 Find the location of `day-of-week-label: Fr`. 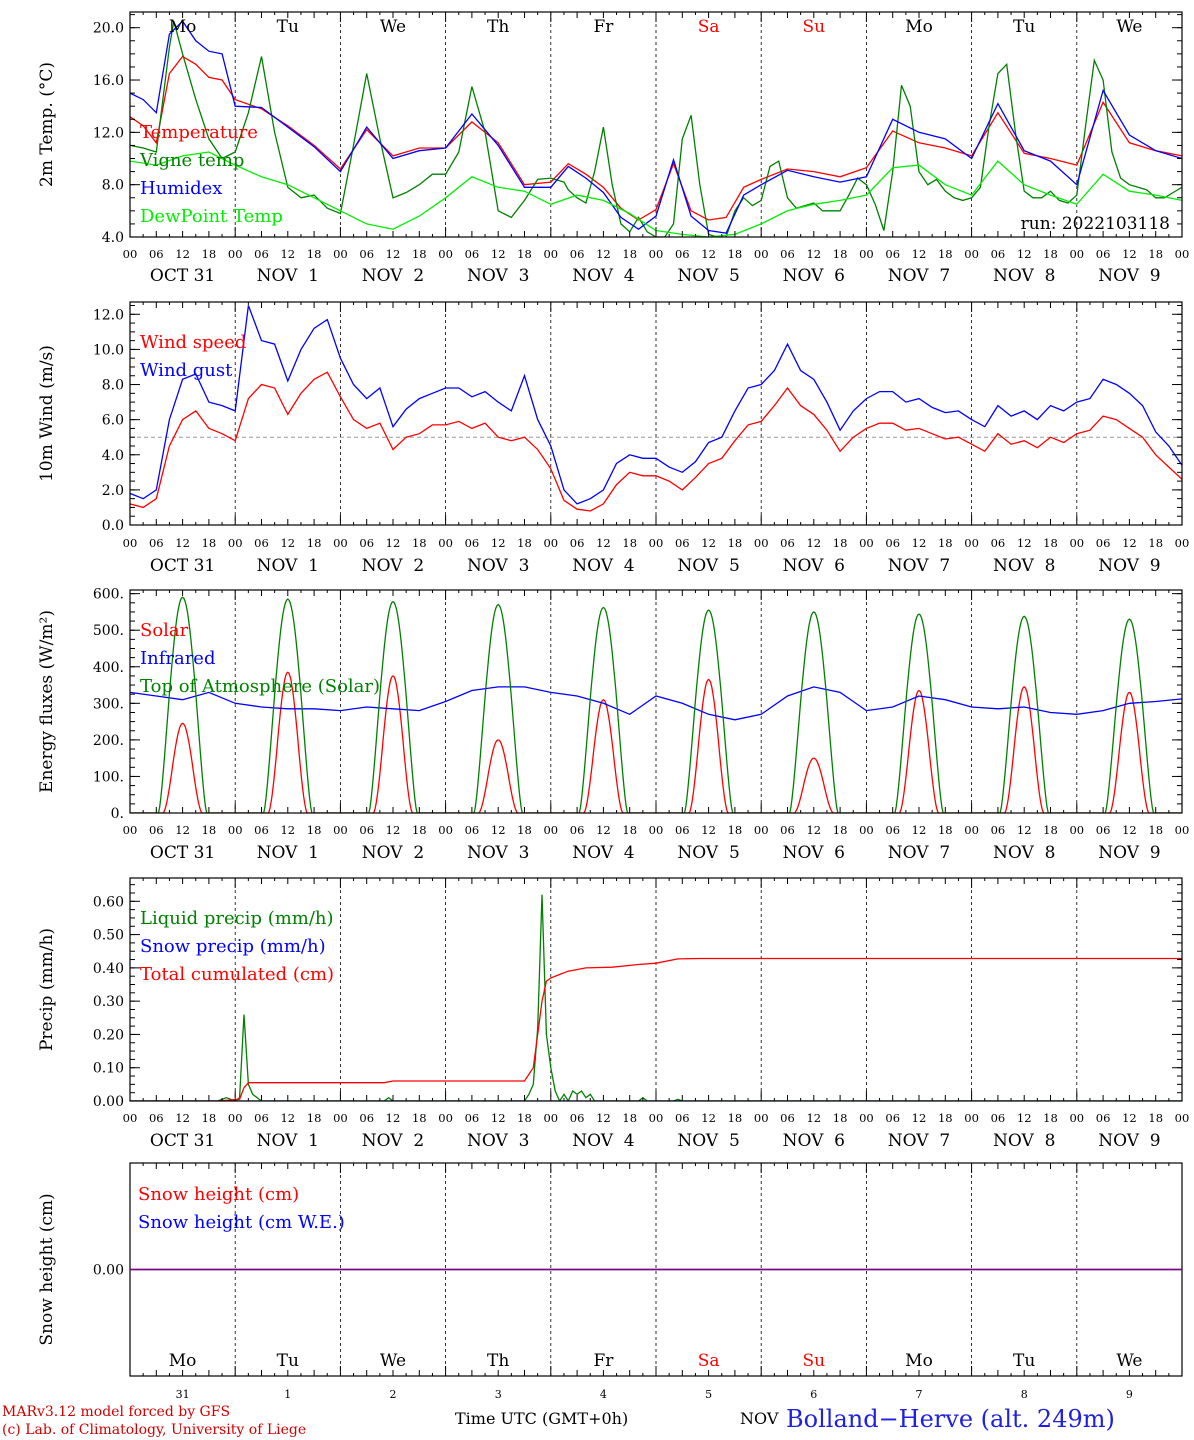

day-of-week-label: Fr is located at coordinates (603, 1361).